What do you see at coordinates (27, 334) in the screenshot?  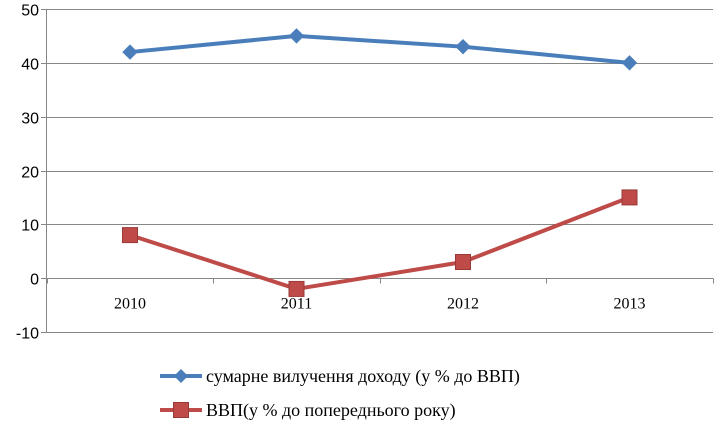 I see `y-tick-label: -10` at bounding box center [27, 334].